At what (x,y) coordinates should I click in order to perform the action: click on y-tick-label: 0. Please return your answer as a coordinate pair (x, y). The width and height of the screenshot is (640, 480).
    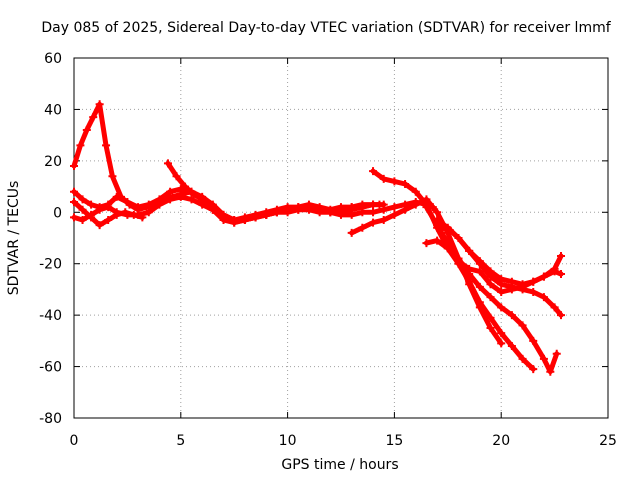
    Looking at the image, I should click on (57, 213).